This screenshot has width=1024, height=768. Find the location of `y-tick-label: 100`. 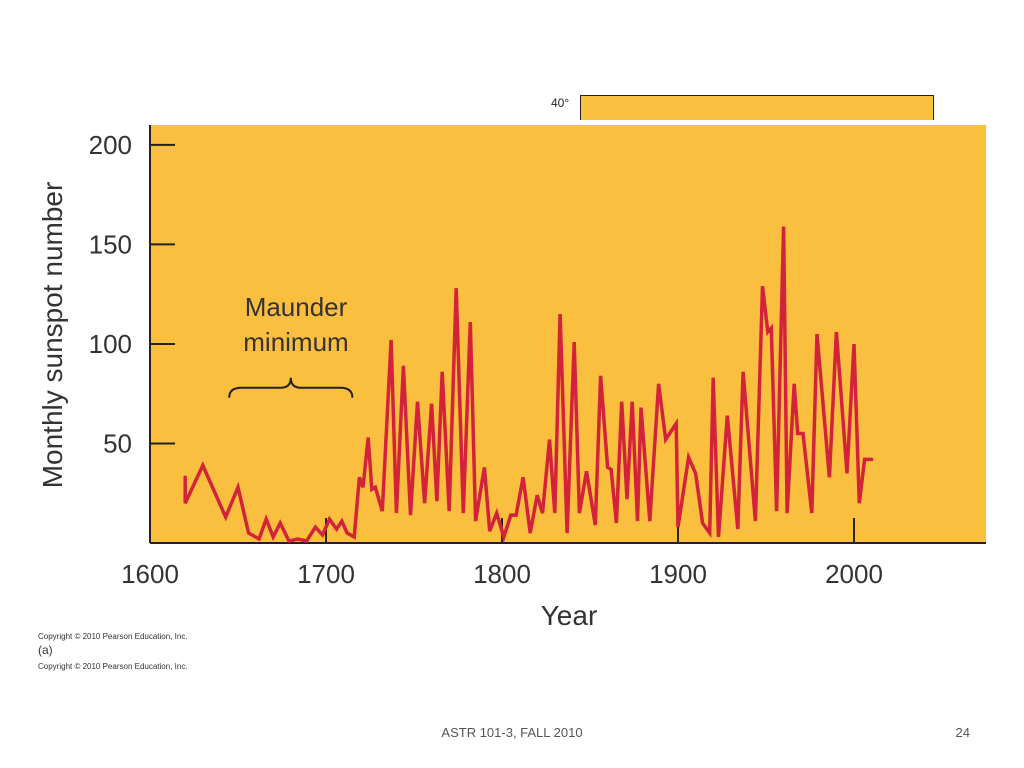

y-tick-label: 100 is located at coordinates (110, 344).